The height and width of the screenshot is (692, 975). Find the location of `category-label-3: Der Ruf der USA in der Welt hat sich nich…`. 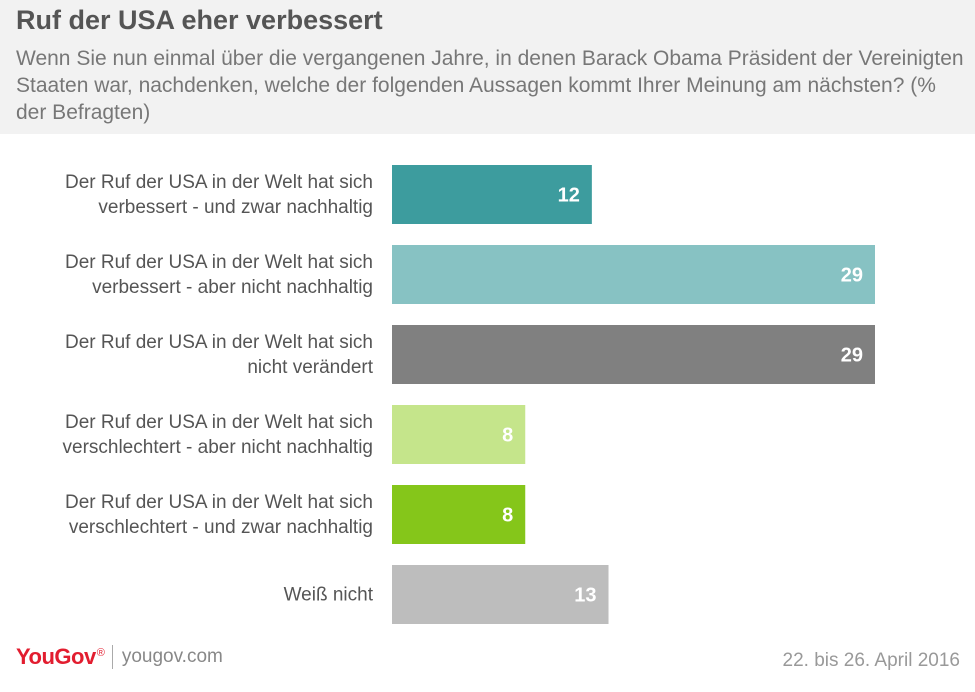

category-label-3: Der Ruf der USA in der Welt hat sich nich… is located at coordinates (219, 355).